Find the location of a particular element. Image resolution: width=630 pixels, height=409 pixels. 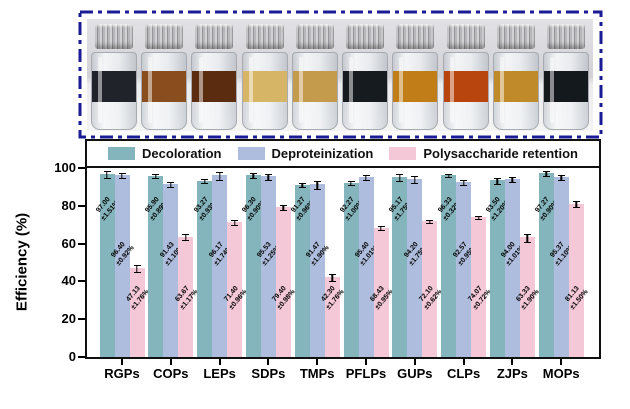

bar-decoloration-PFLPs is located at coordinates (351, 269).